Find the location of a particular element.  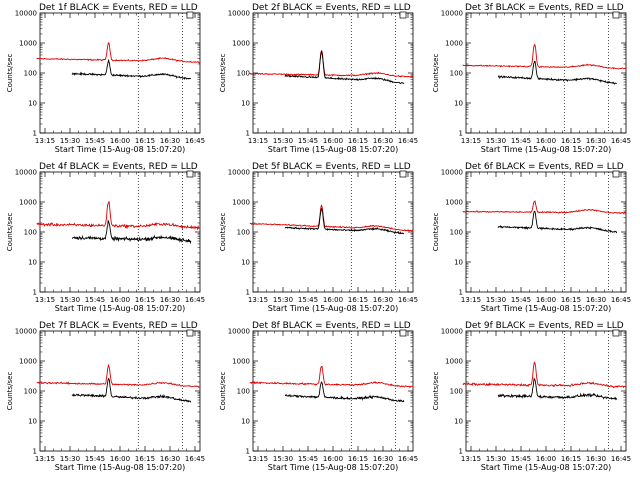

panel-title: Det 2f BLACK = Events, RED = LLD is located at coordinates (331, 8).